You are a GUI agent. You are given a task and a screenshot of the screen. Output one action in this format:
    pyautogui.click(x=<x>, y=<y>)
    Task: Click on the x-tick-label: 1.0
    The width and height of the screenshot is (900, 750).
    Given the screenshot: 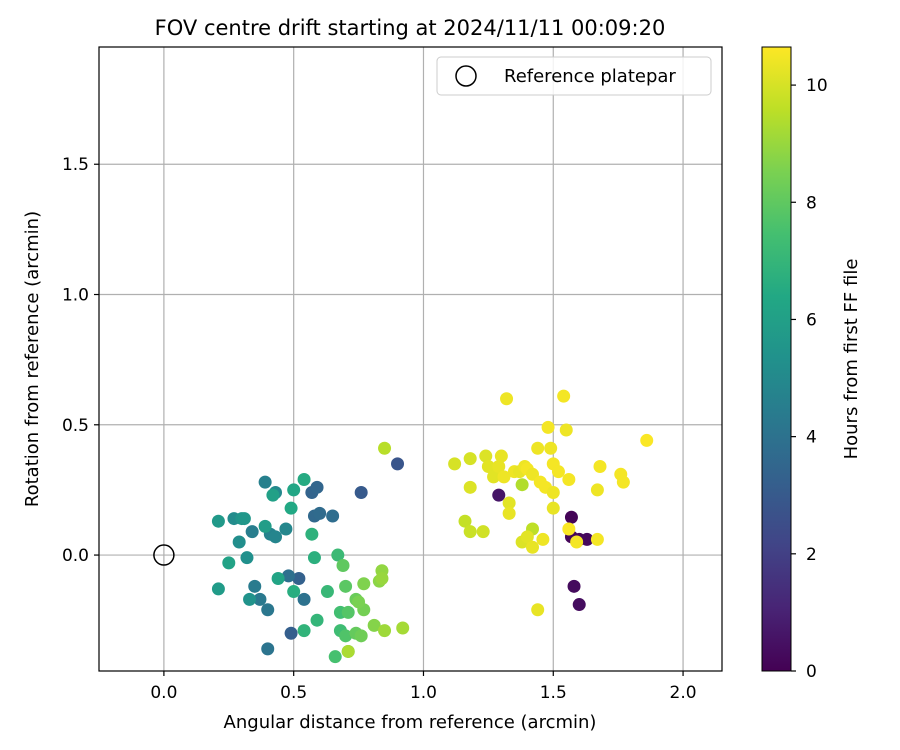 What is the action you would take?
    pyautogui.click(x=423, y=693)
    